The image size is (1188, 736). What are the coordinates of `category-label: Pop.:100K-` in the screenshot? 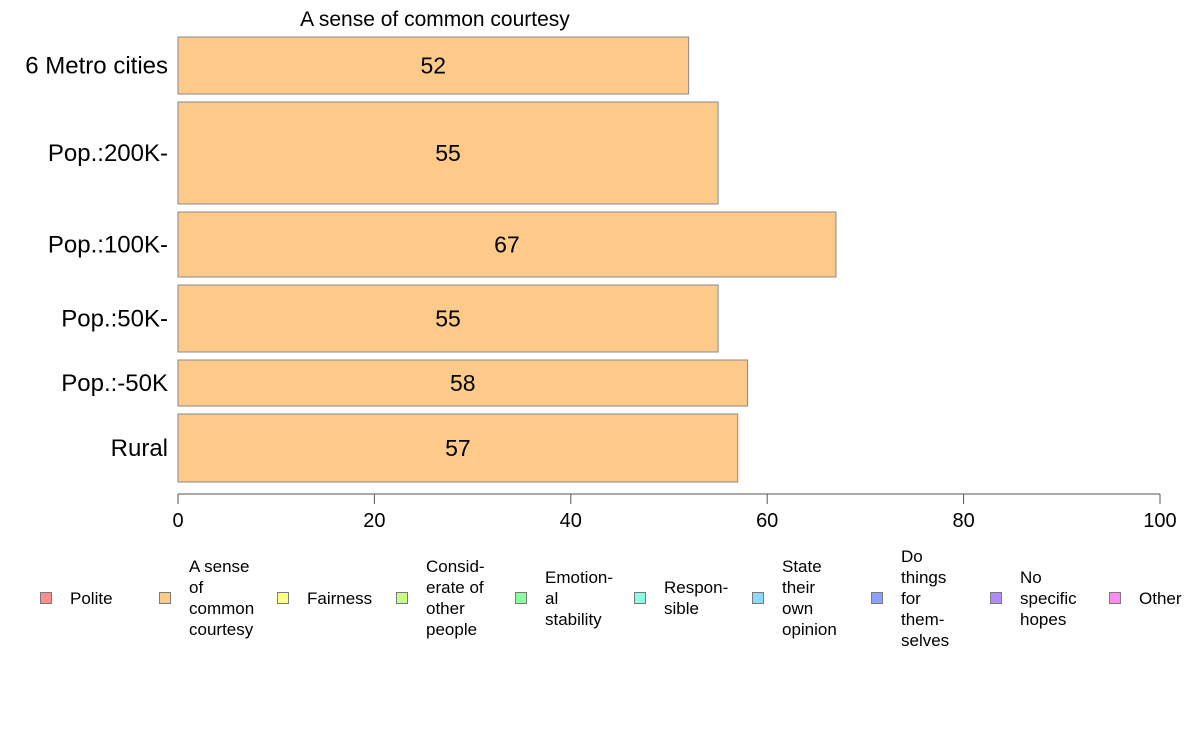 It's located at (108, 245).